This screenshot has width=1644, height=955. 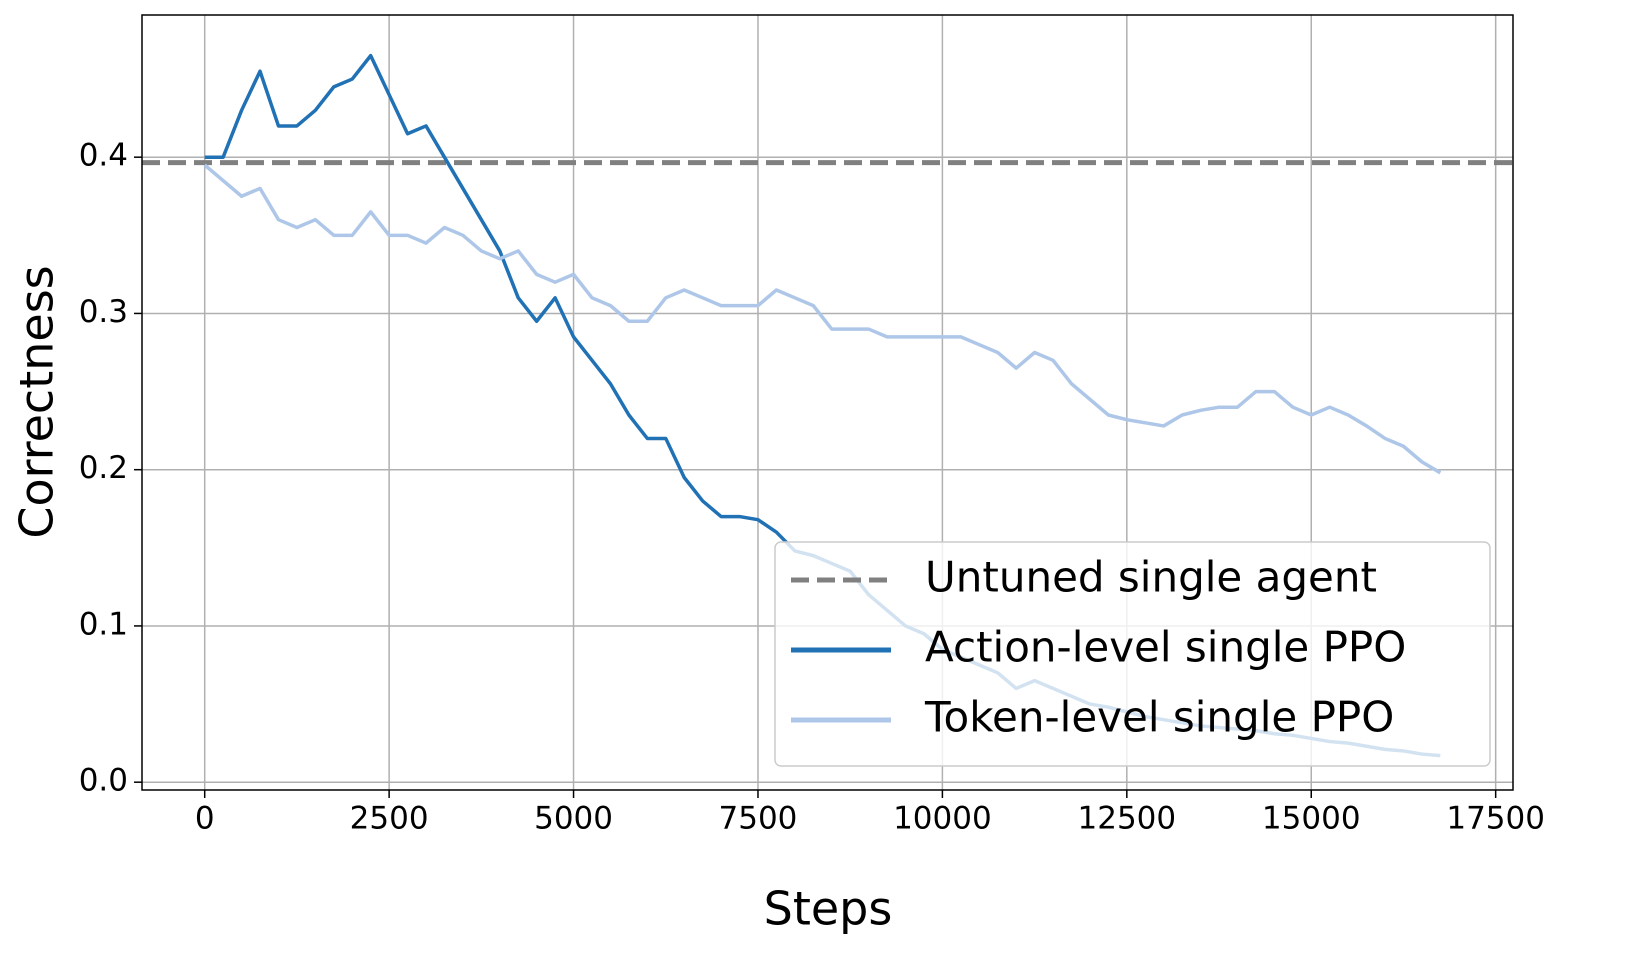 I want to click on x-axis-label: Steps, so click(x=828, y=909).